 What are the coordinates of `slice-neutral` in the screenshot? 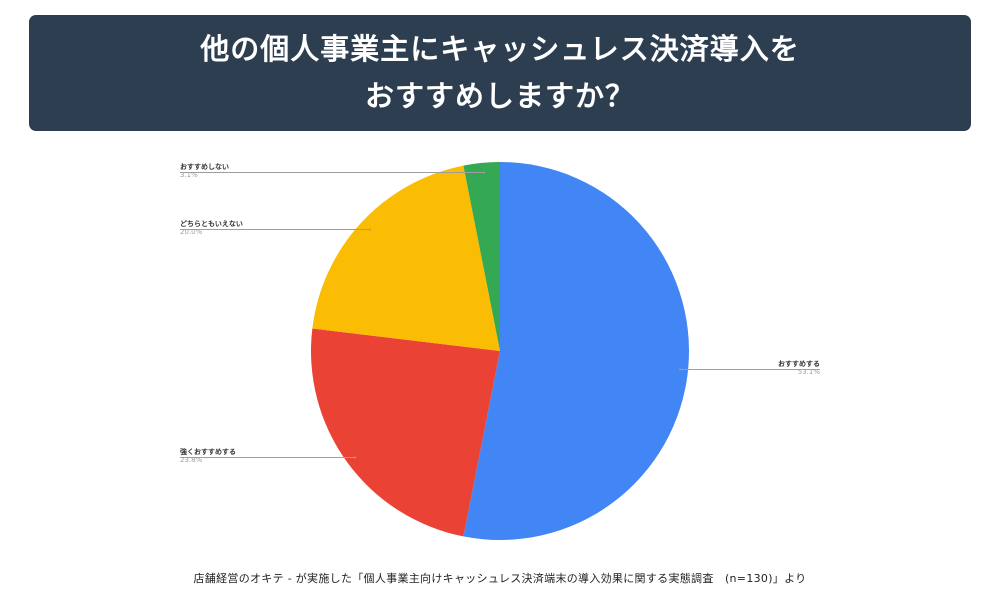 It's located at (406, 258).